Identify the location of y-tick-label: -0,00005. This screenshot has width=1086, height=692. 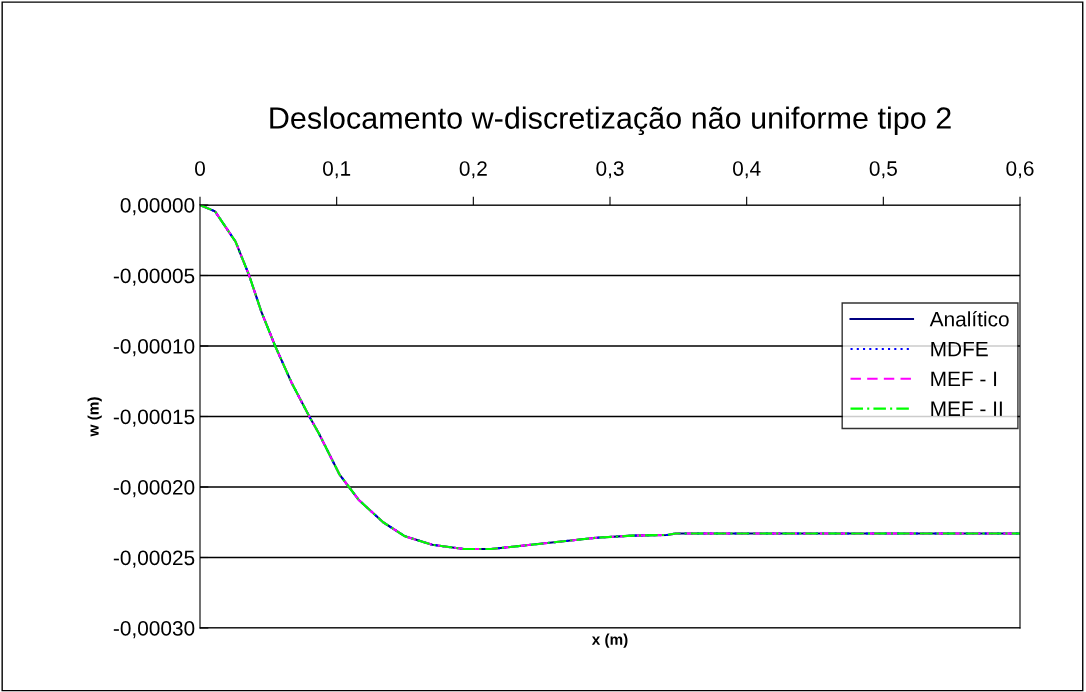
(154, 277).